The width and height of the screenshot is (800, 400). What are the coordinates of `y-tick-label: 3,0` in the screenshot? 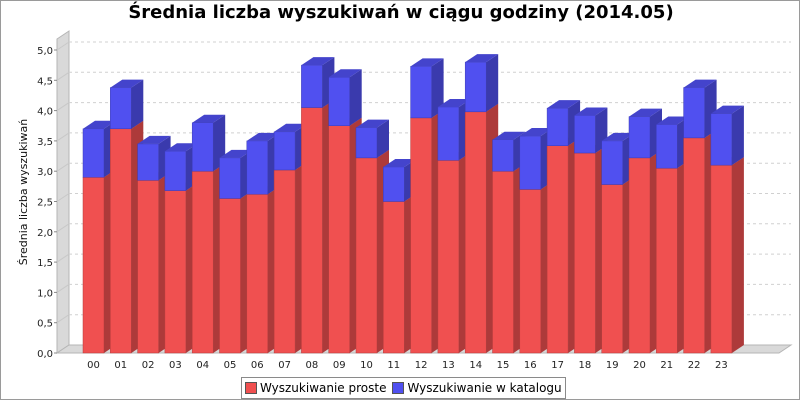 It's located at (45, 172).